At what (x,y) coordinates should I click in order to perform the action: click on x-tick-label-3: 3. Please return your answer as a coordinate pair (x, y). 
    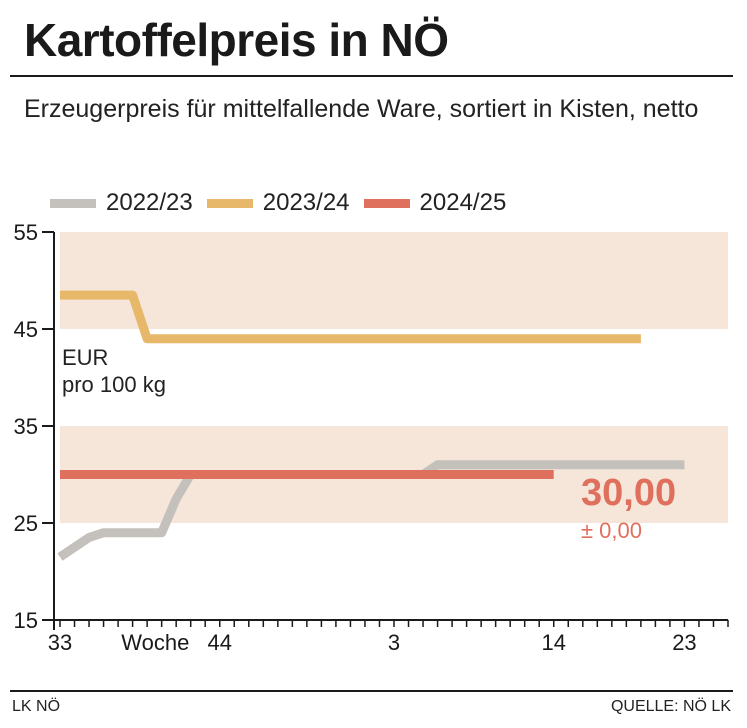
    Looking at the image, I should click on (394, 642).